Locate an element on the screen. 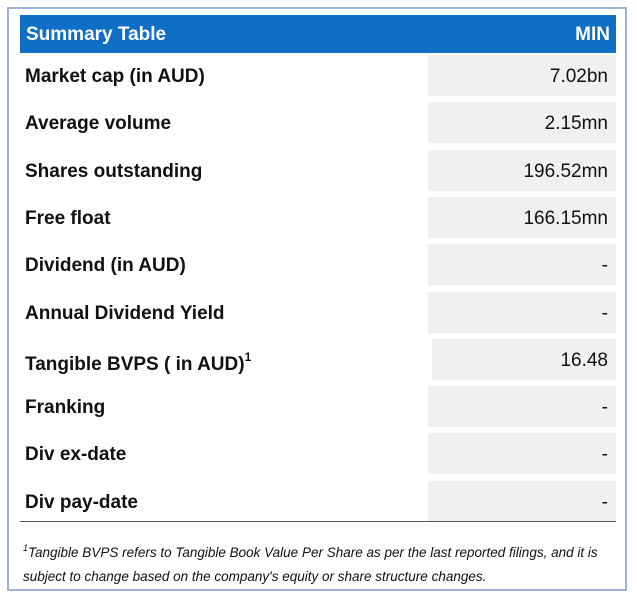 Image resolution: width=637 pixels, height=601 pixels. row-label: Average volume is located at coordinates (98, 124).